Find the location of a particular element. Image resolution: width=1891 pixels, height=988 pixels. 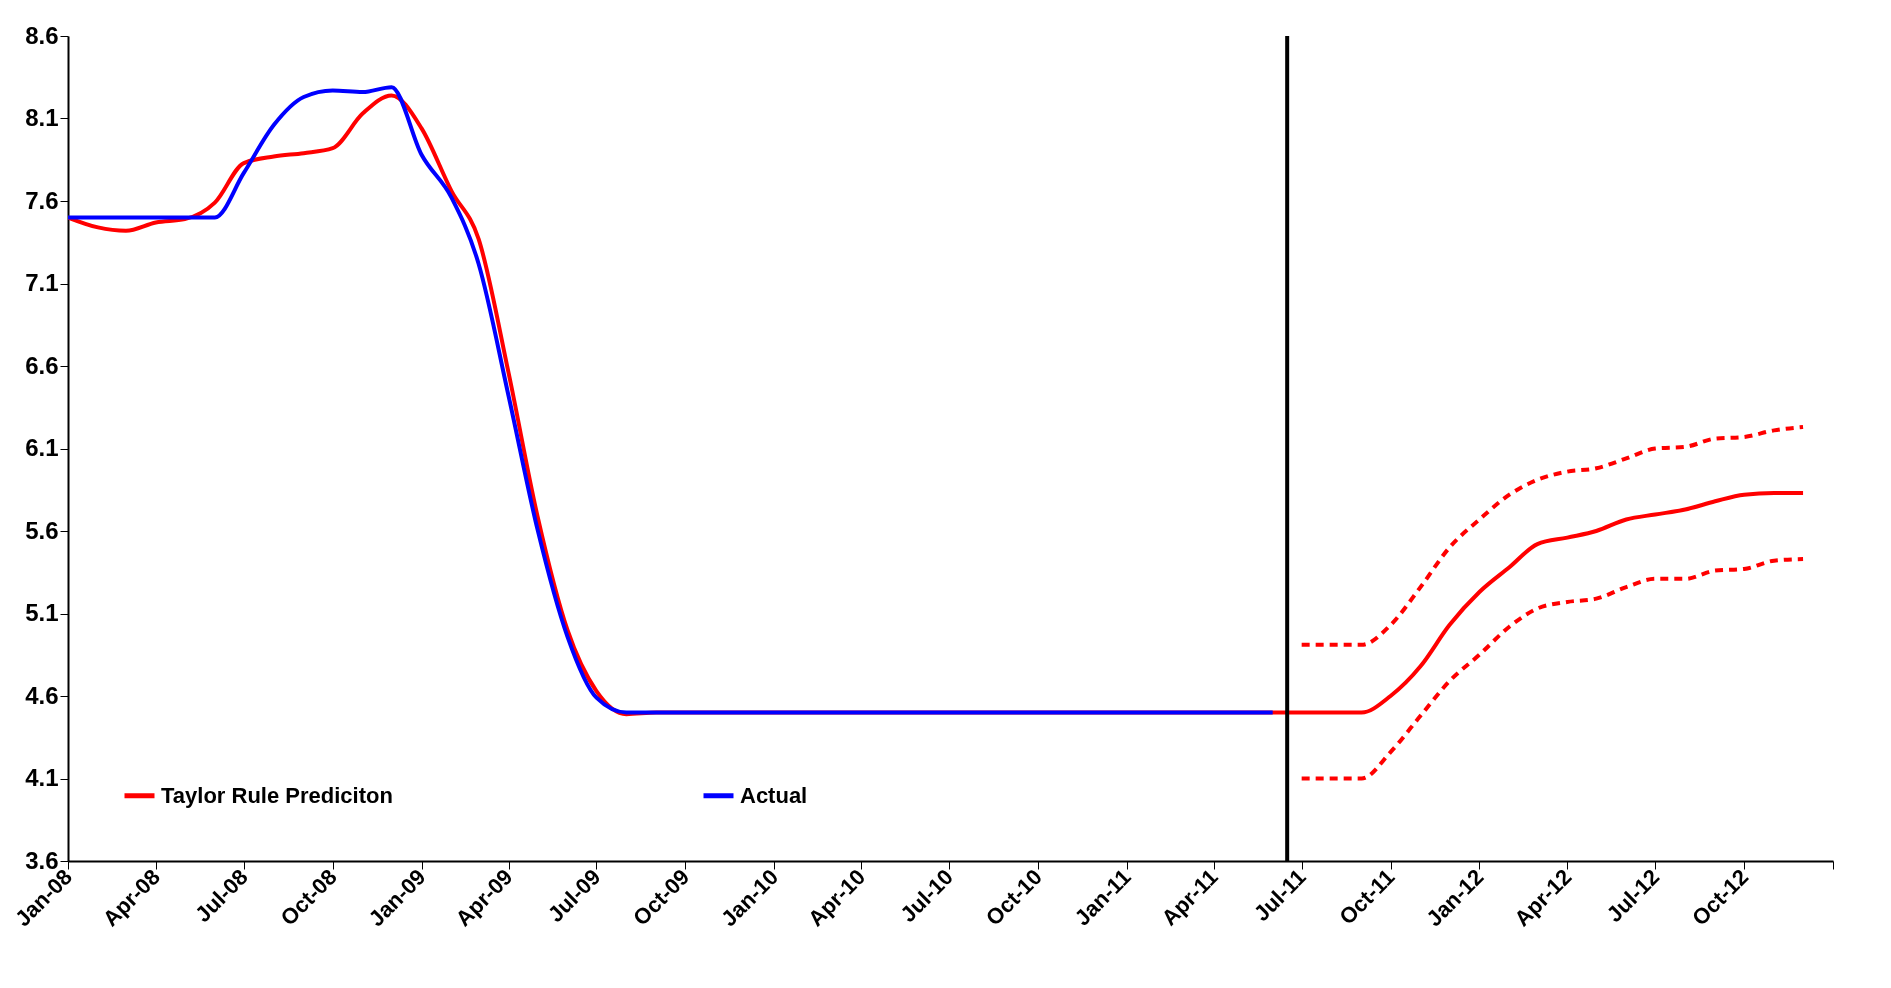

y-tick-label: 6.6 is located at coordinates (42, 365).